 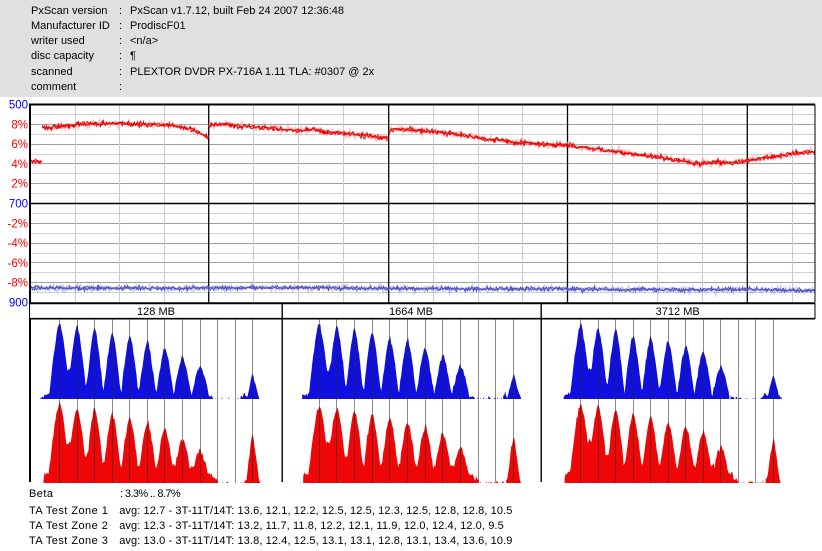 What do you see at coordinates (18, 224) in the screenshot?
I see `svg-text: -2%` at bounding box center [18, 224].